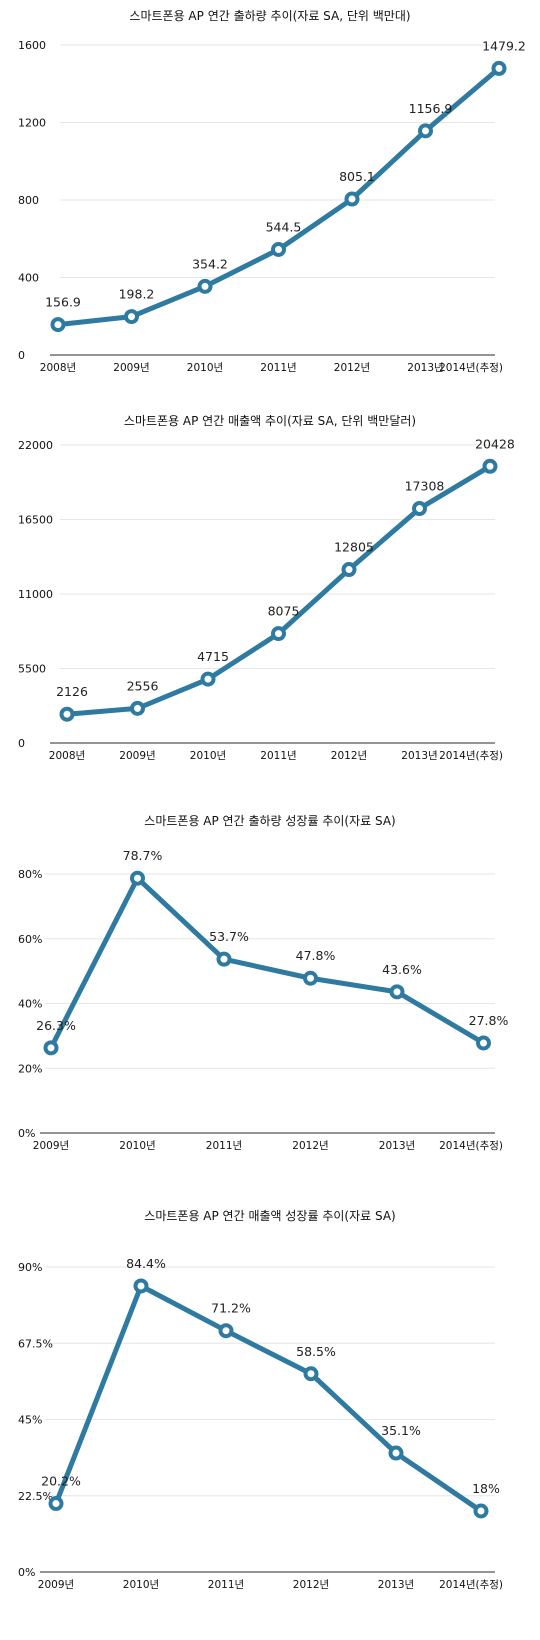  I want to click on y-tick-label: 1200, so click(32, 123).